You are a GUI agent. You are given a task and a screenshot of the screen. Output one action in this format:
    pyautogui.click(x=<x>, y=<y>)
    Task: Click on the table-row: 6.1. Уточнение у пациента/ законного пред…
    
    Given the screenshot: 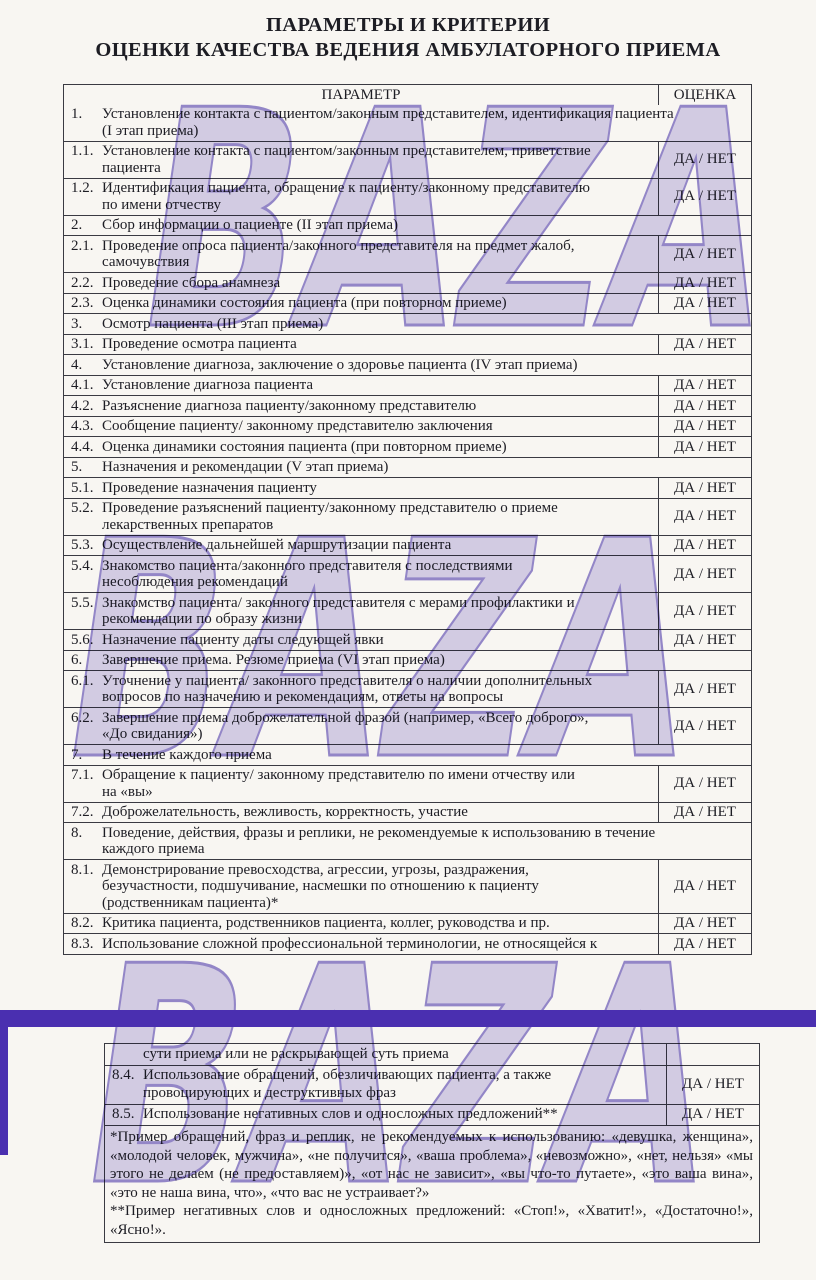 What is the action you would take?
    pyautogui.click(x=407, y=688)
    